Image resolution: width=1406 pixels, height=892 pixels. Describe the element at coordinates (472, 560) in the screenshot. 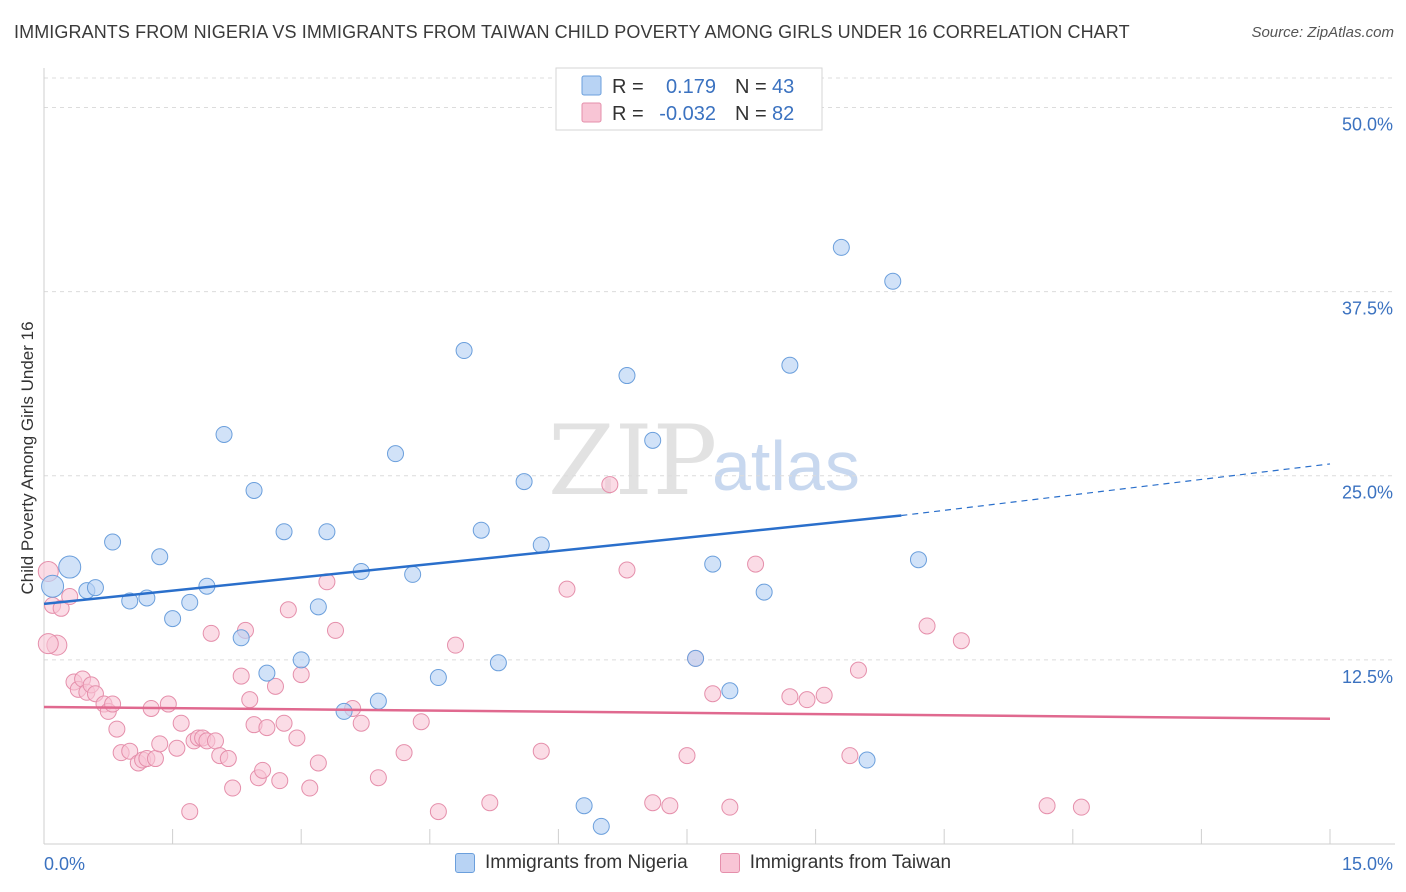

I see `trend-line-nigeria` at that location.